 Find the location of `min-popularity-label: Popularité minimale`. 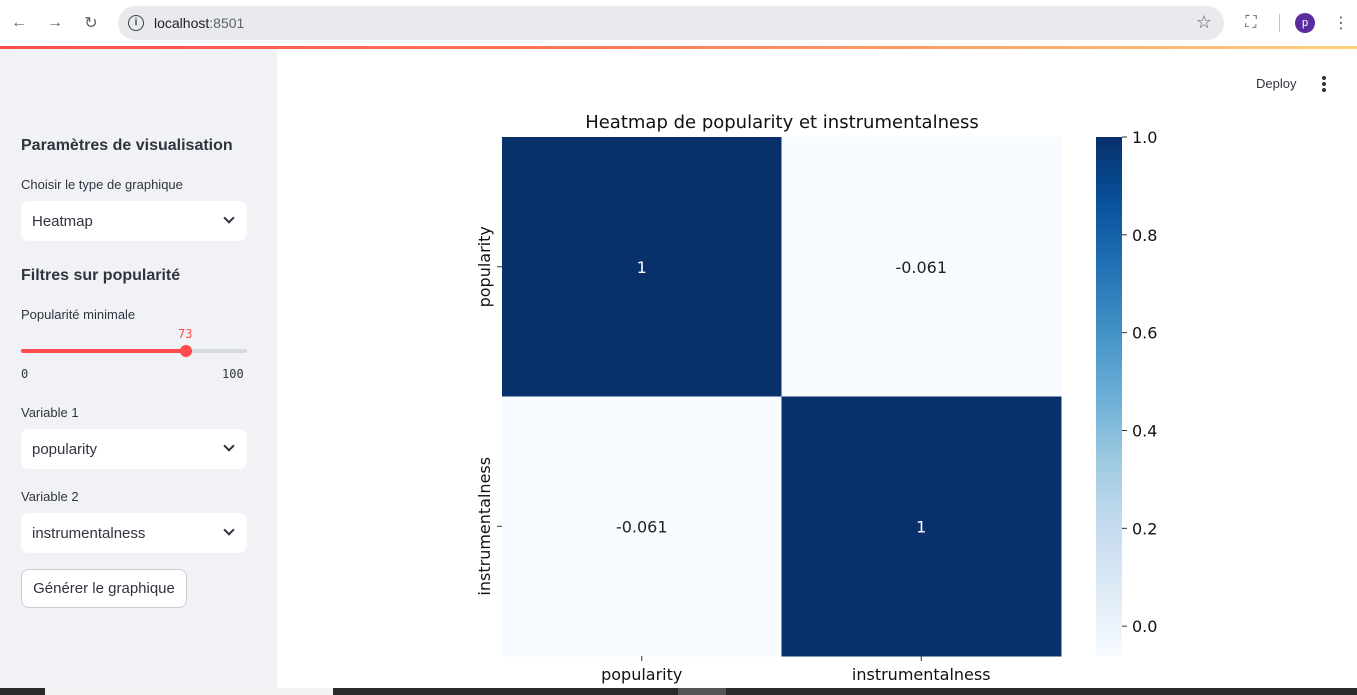

min-popularity-label: Popularité minimale is located at coordinates (78, 314).